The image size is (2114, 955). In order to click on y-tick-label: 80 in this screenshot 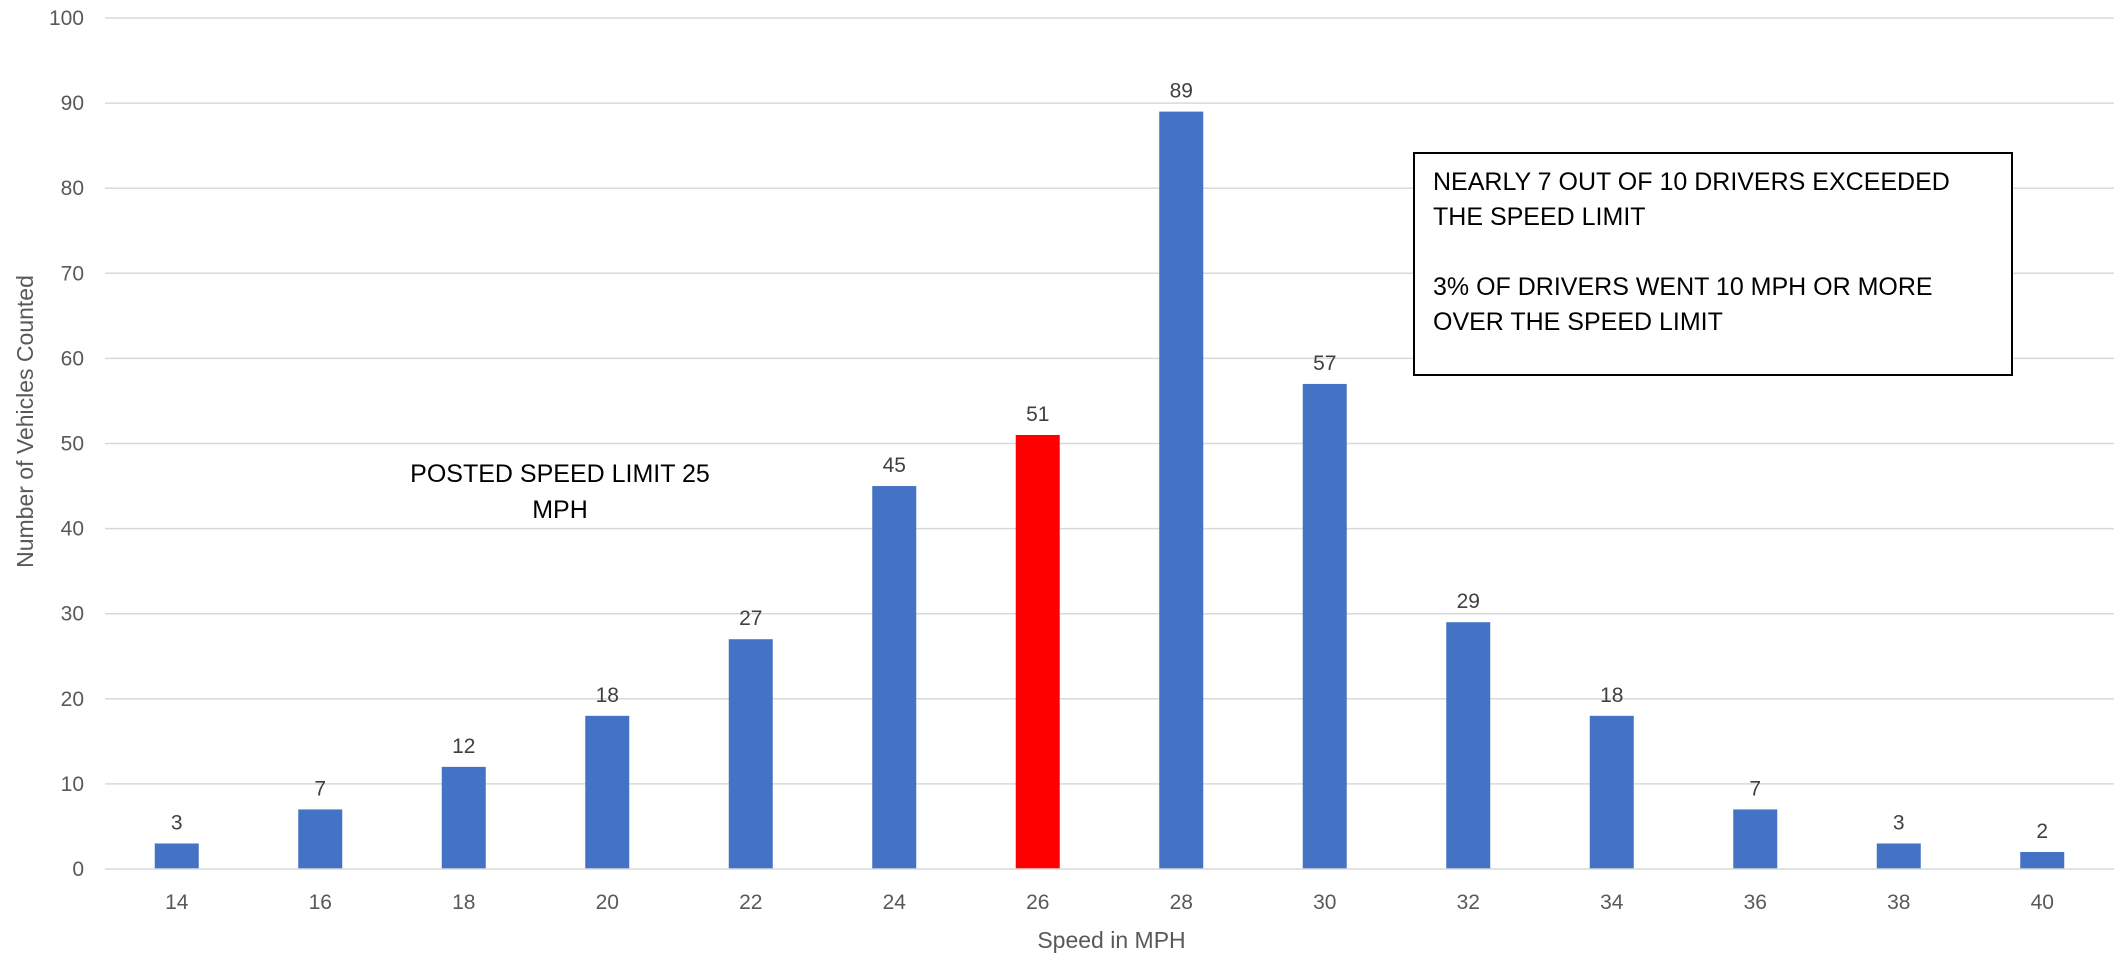, I will do `click(72, 188)`.